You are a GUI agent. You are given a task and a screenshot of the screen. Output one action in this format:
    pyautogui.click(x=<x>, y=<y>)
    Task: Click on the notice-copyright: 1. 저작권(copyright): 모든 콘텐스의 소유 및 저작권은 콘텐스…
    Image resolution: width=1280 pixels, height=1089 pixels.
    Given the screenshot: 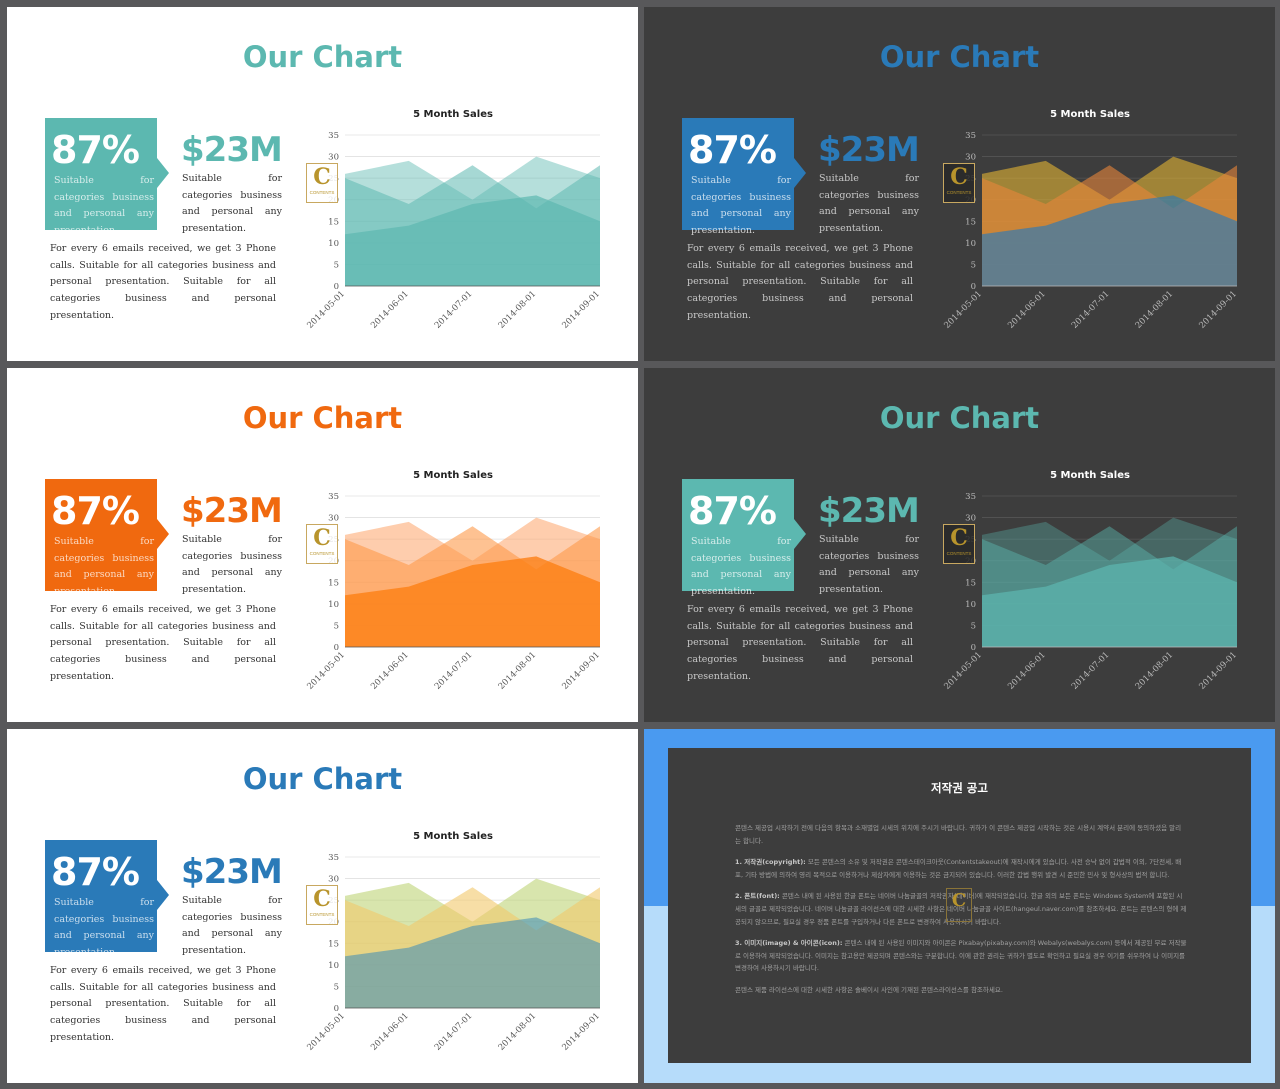 What is the action you would take?
    pyautogui.click(x=958, y=868)
    